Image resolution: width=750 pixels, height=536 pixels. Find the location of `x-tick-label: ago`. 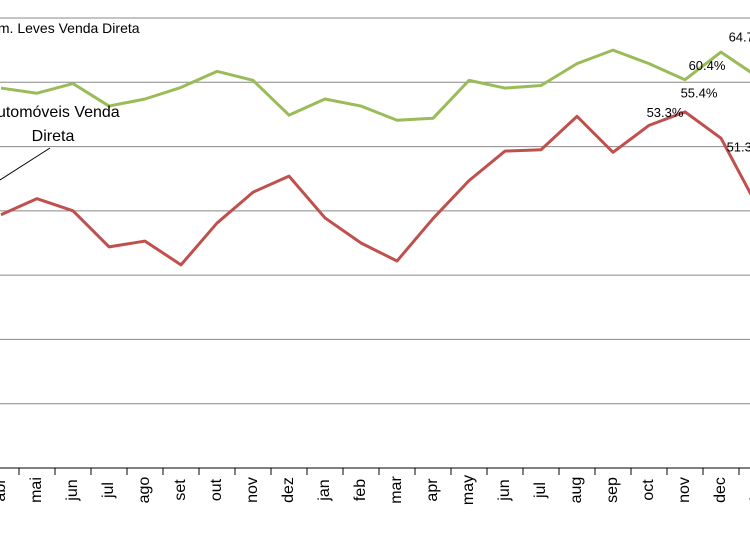

x-tick-label: ago is located at coordinates (144, 490).